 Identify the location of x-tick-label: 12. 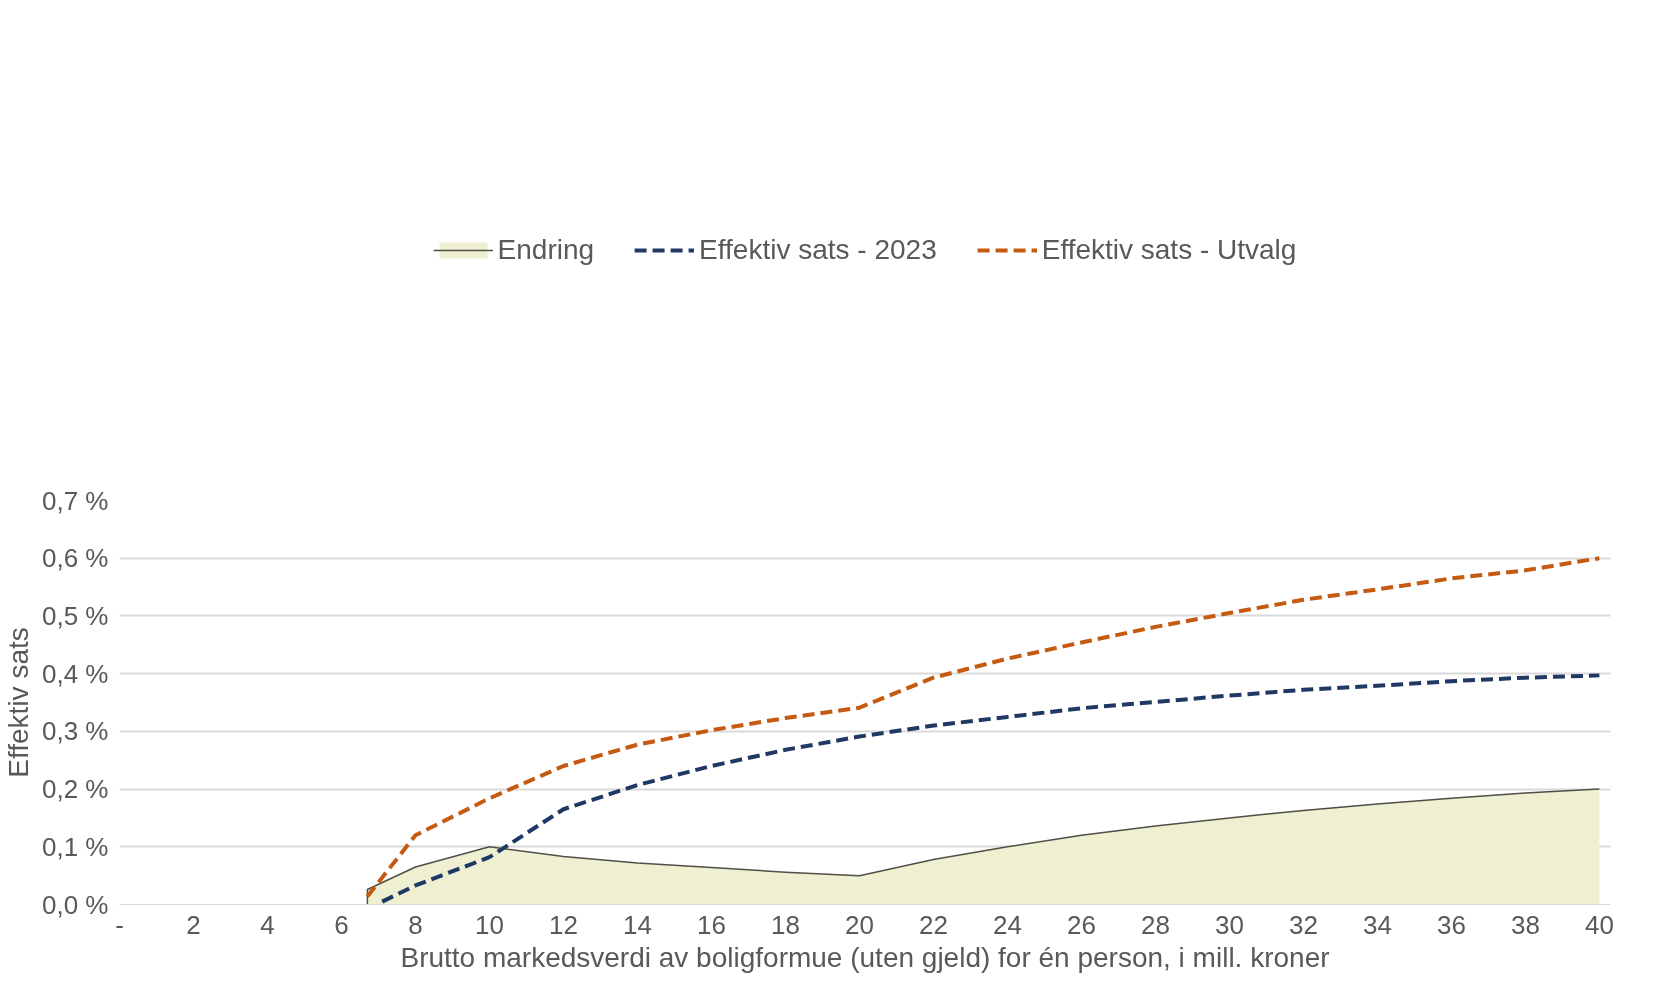
(563, 924).